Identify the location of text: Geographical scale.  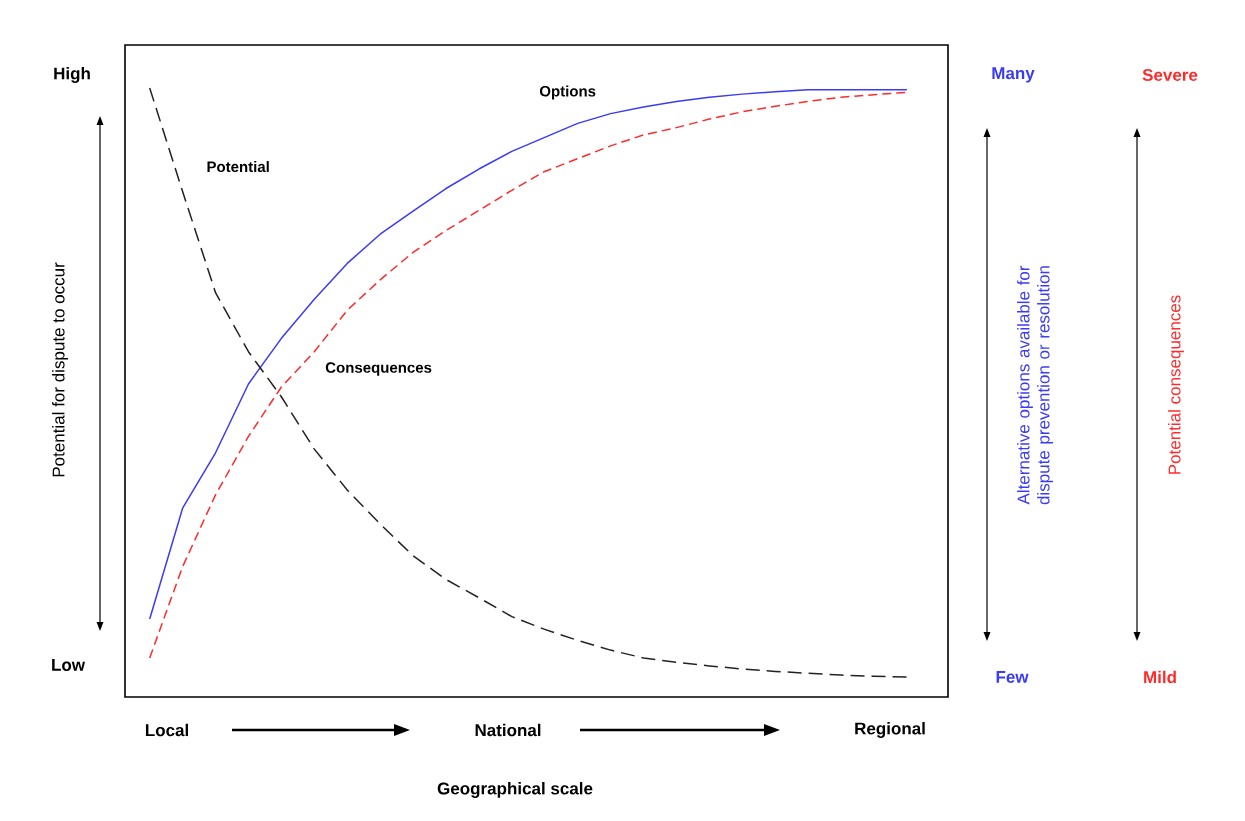
(515, 790).